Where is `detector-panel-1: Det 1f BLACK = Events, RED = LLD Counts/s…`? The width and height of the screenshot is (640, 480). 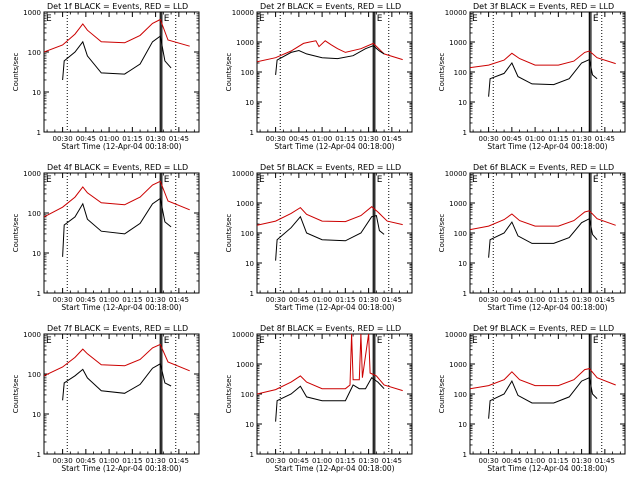
detector-panel-1: Det 1f BLACK = Events, RED = LLD Counts/s… is located at coordinates (106, 76).